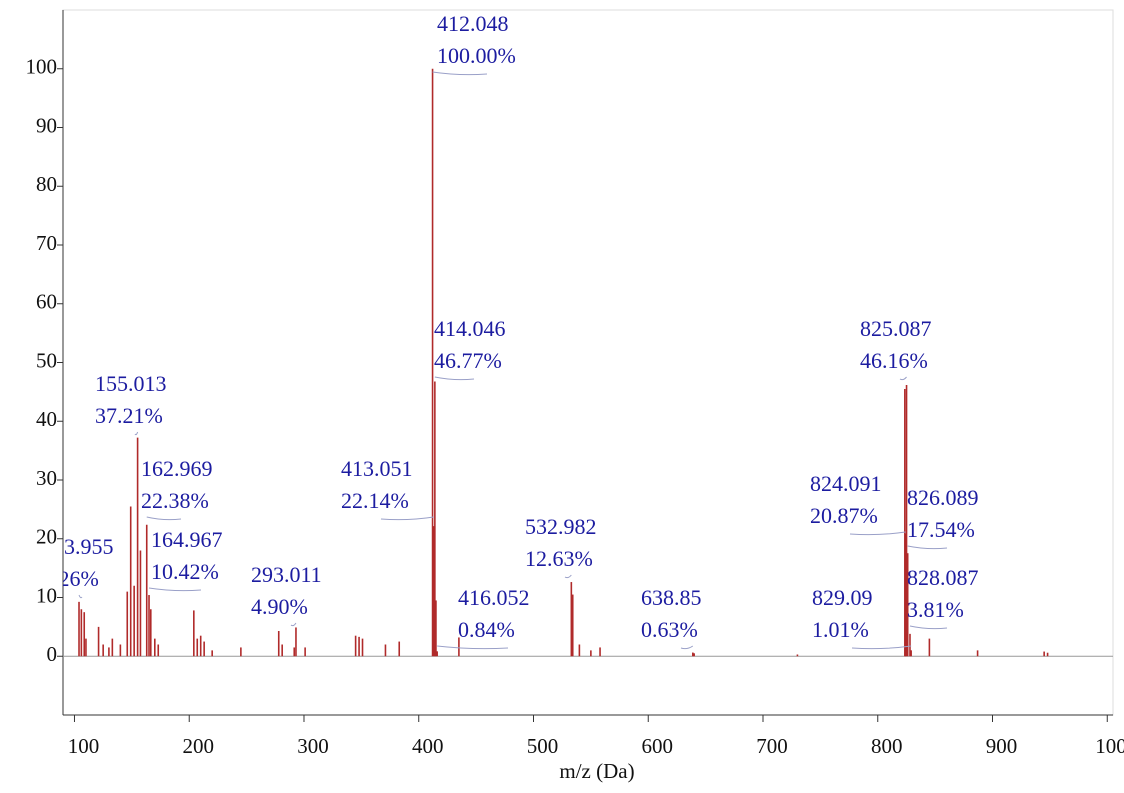  What do you see at coordinates (494, 597) in the screenshot?
I see `peak-mz-label: 416.052` at bounding box center [494, 597].